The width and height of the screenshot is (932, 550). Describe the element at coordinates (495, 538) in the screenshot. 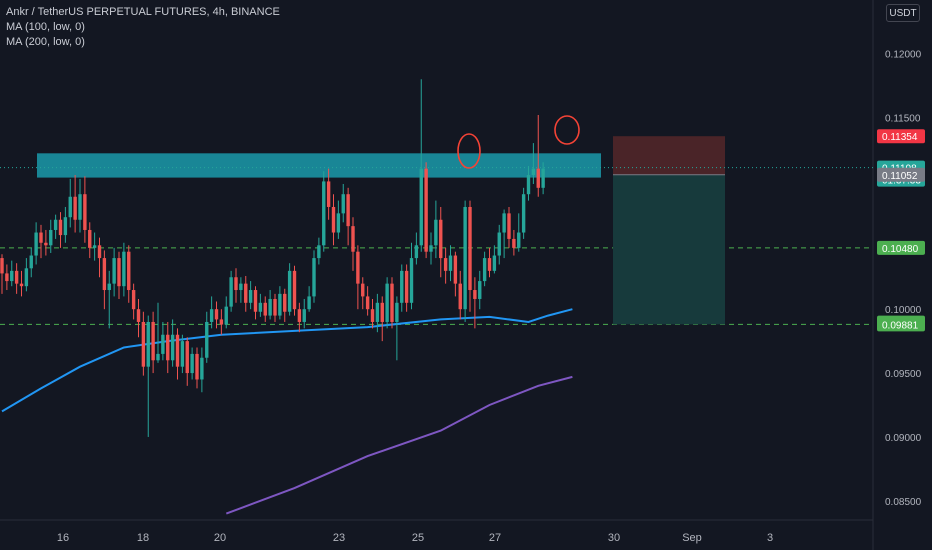

I see `x-tick-label: 27` at that location.